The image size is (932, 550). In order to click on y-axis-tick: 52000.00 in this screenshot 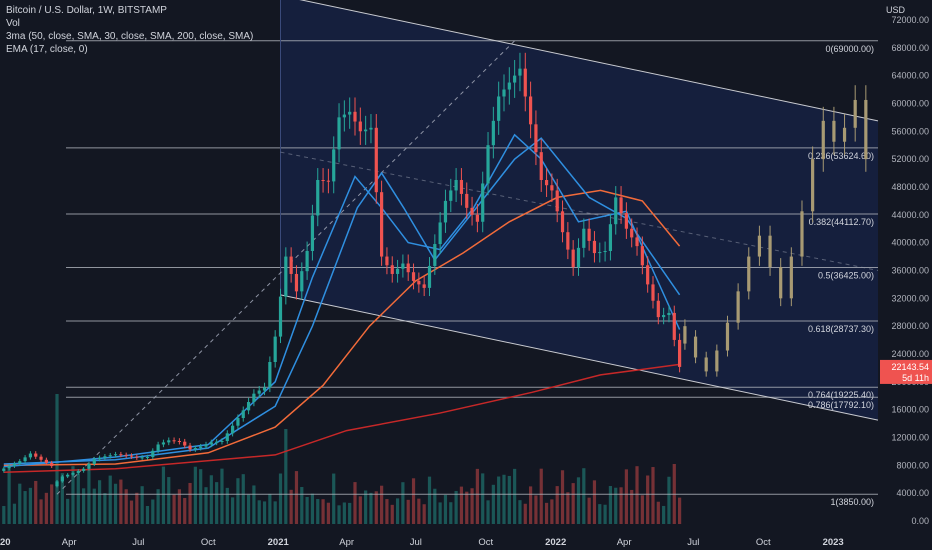, I will do `click(910, 159)`.